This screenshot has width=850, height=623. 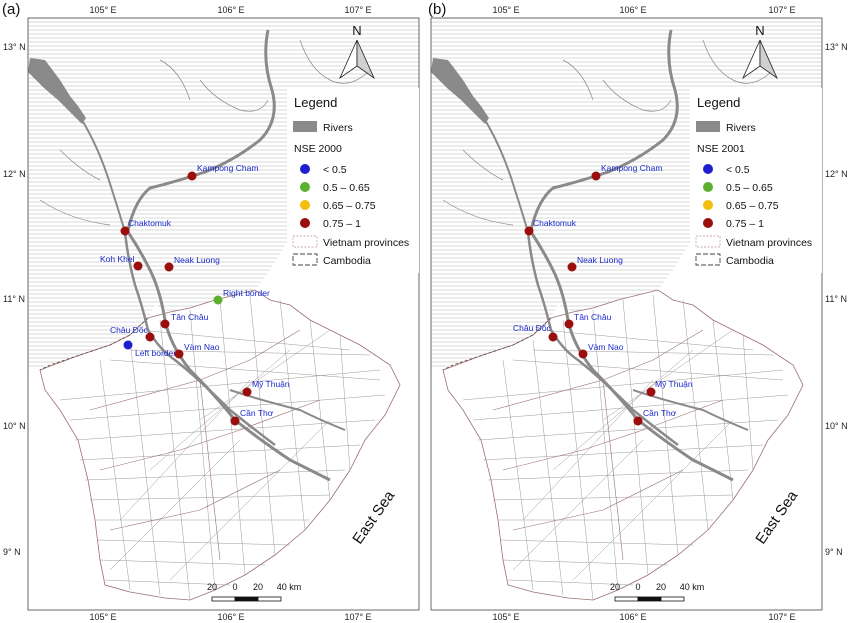 What do you see at coordinates (529, 231) in the screenshot?
I see `station-marker-chaktomuk` at bounding box center [529, 231].